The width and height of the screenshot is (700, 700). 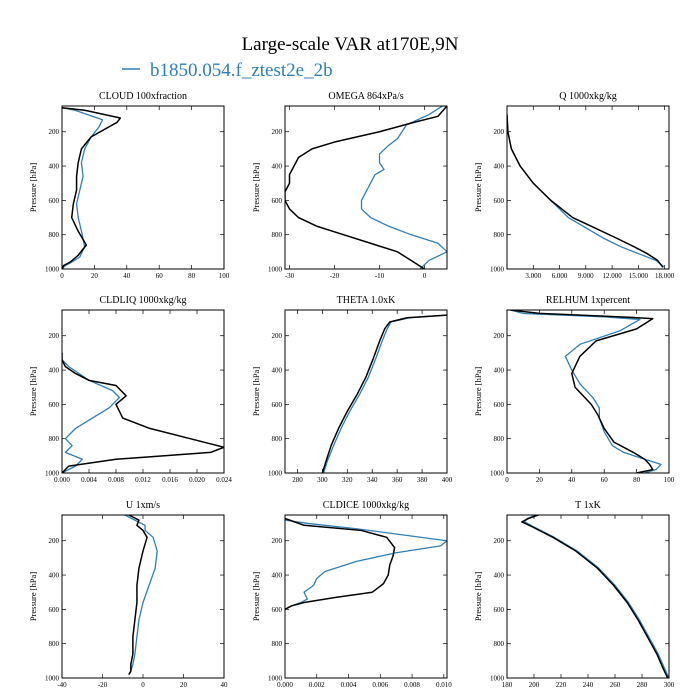 I want to click on x-tick-label: 0.024, so click(x=224, y=480).